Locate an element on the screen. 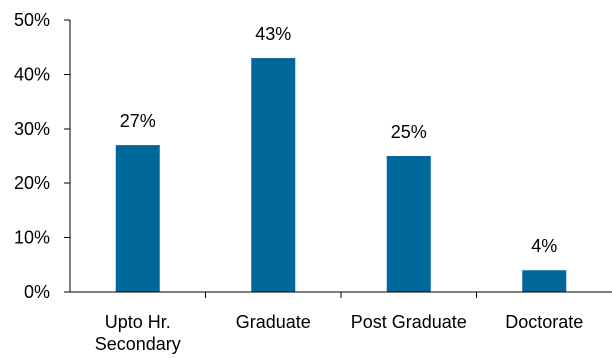 The height and width of the screenshot is (358, 612). y-tick-label: 40% is located at coordinates (32, 74).